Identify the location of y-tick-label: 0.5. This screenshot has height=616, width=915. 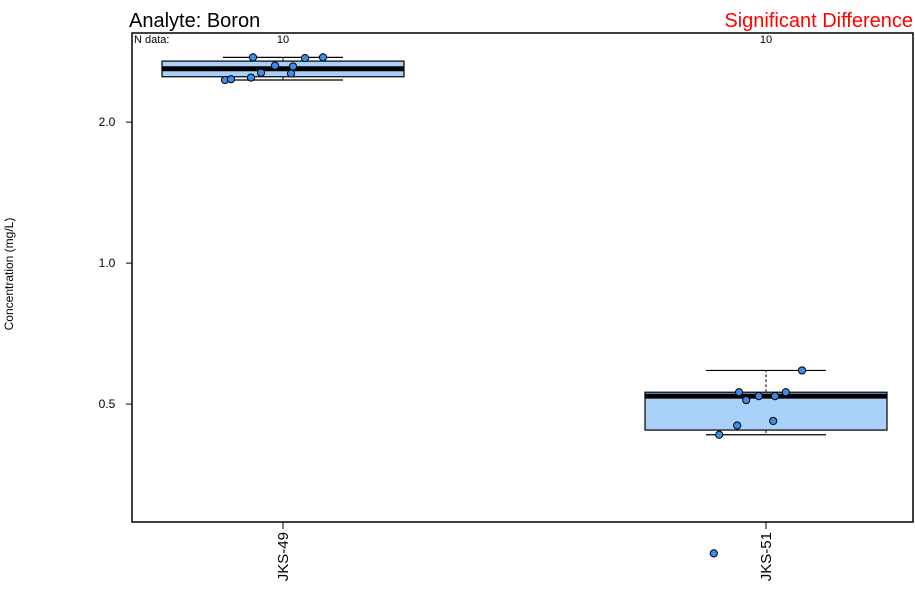
(107, 404).